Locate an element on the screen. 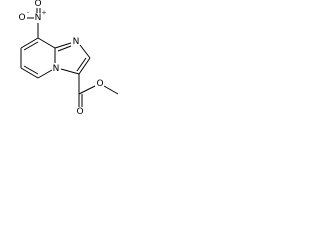  atom-charge: + is located at coordinates (43, 13).